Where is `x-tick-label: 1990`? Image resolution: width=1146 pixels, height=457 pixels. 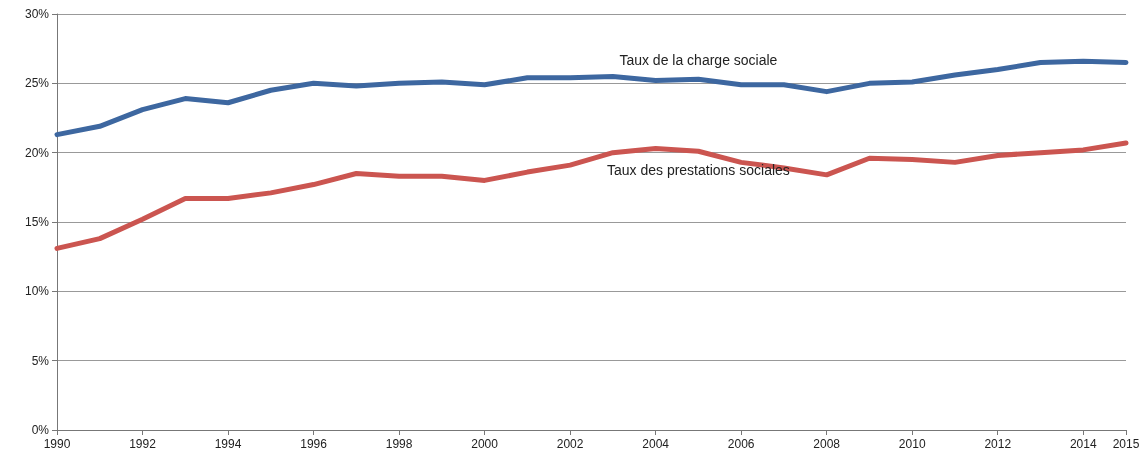
x-tick-label: 1990 is located at coordinates (57, 444).